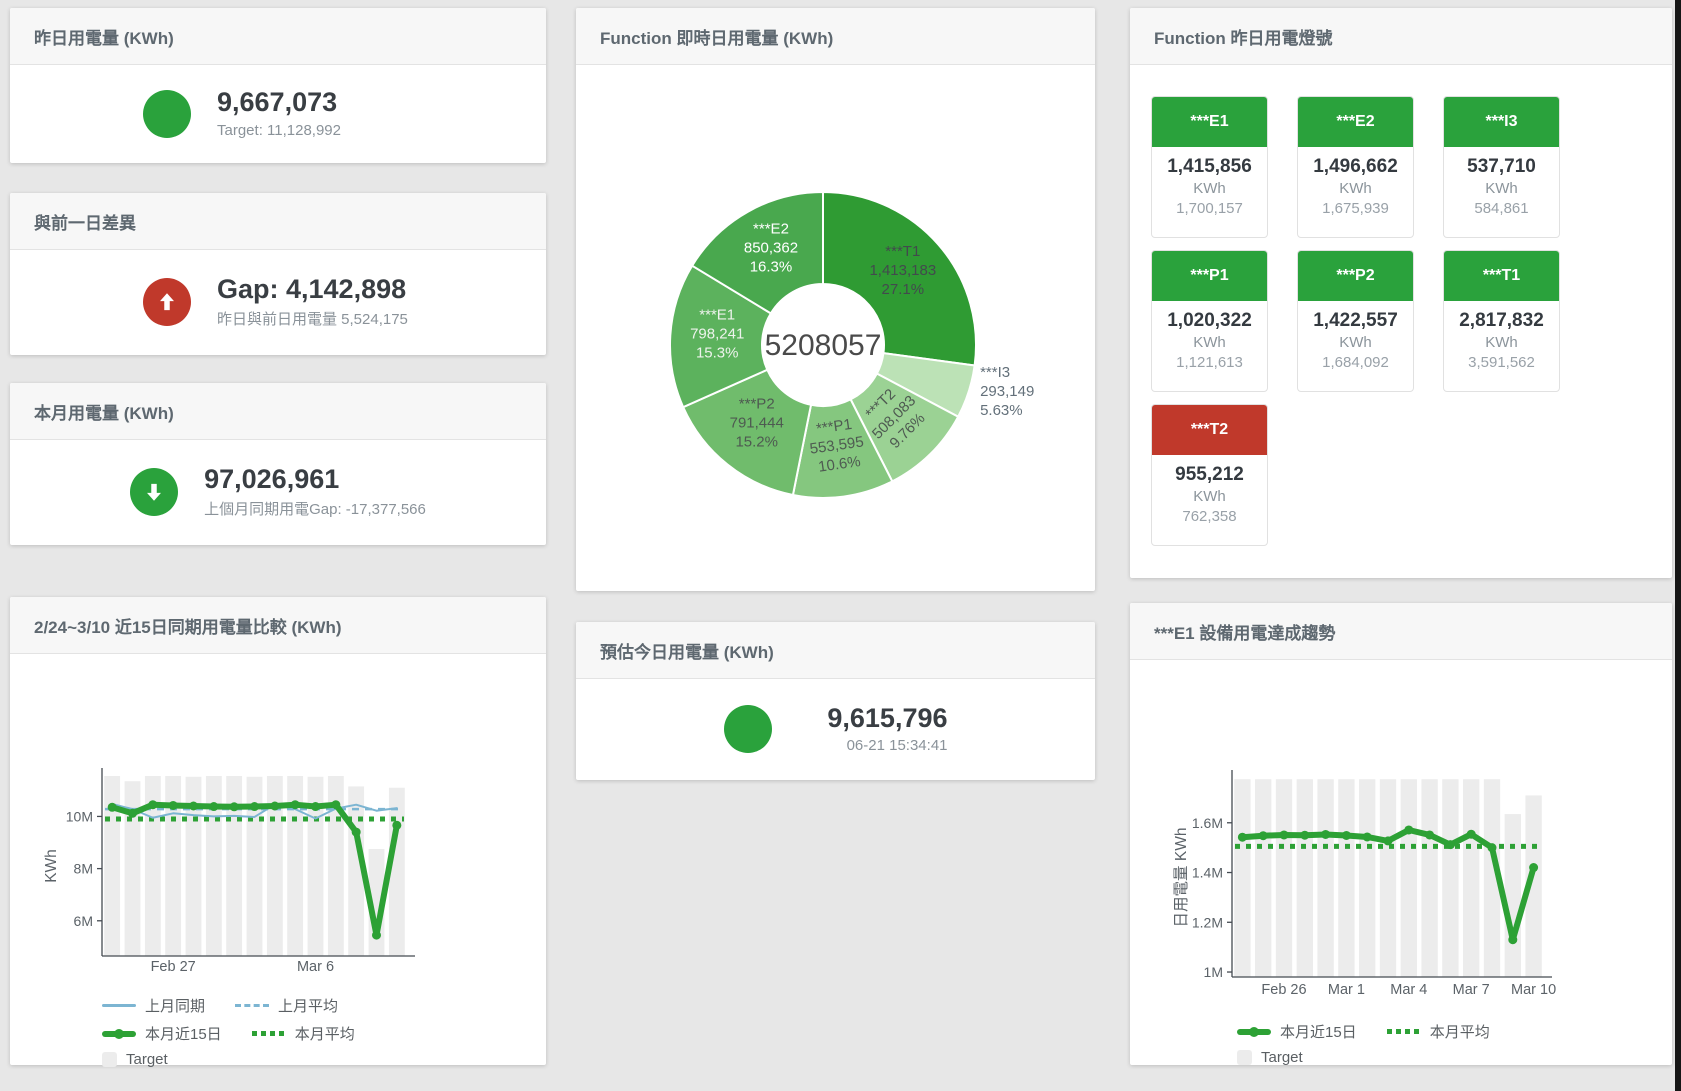  What do you see at coordinates (173, 967) in the screenshot?
I see `x-tick-label: Feb 27` at bounding box center [173, 967].